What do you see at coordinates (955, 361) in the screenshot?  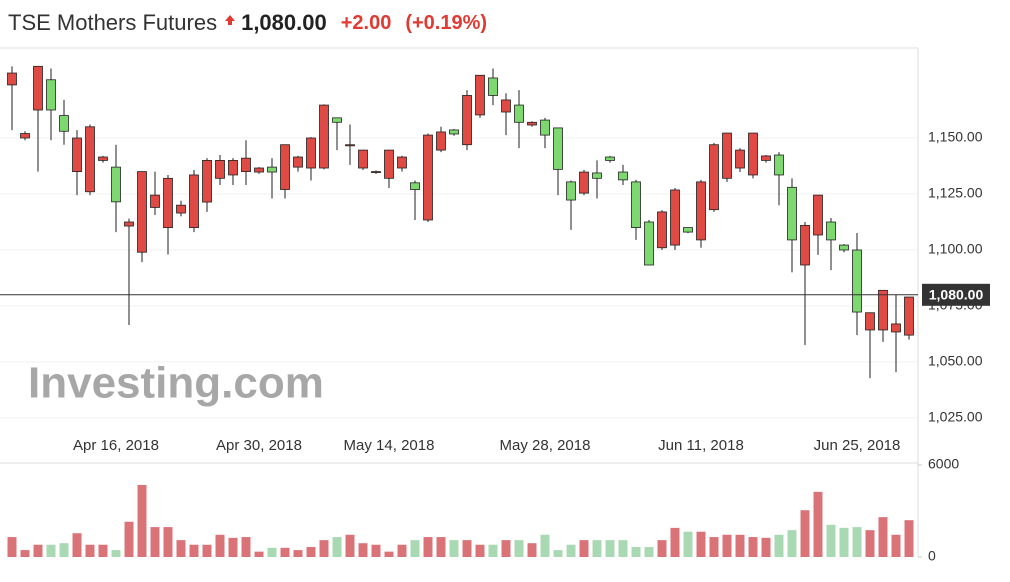 I see `y-tick-label: 1,050.00` at bounding box center [955, 361].